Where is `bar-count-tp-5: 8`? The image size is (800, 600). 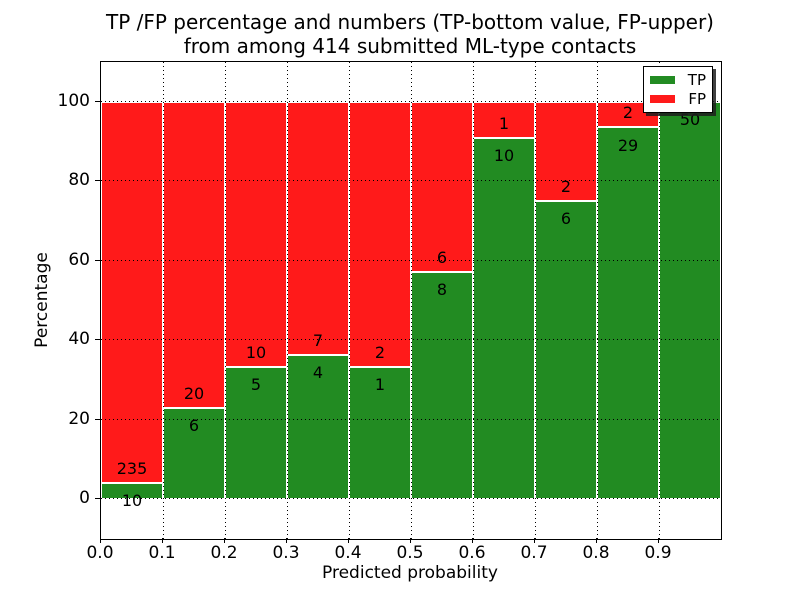
bar-count-tp-5: 8 is located at coordinates (442, 290).